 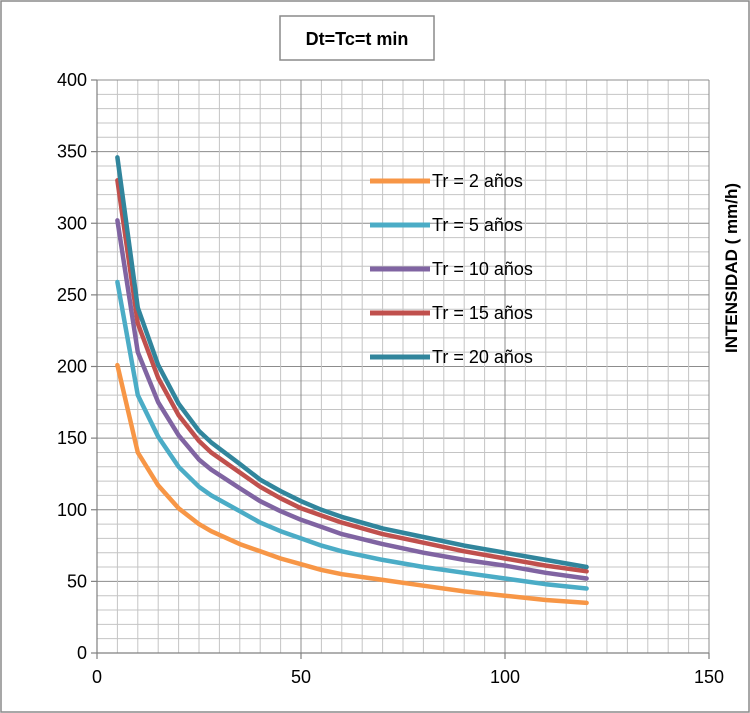 What do you see at coordinates (709, 677) in the screenshot?
I see `x-tick-label: 150` at bounding box center [709, 677].